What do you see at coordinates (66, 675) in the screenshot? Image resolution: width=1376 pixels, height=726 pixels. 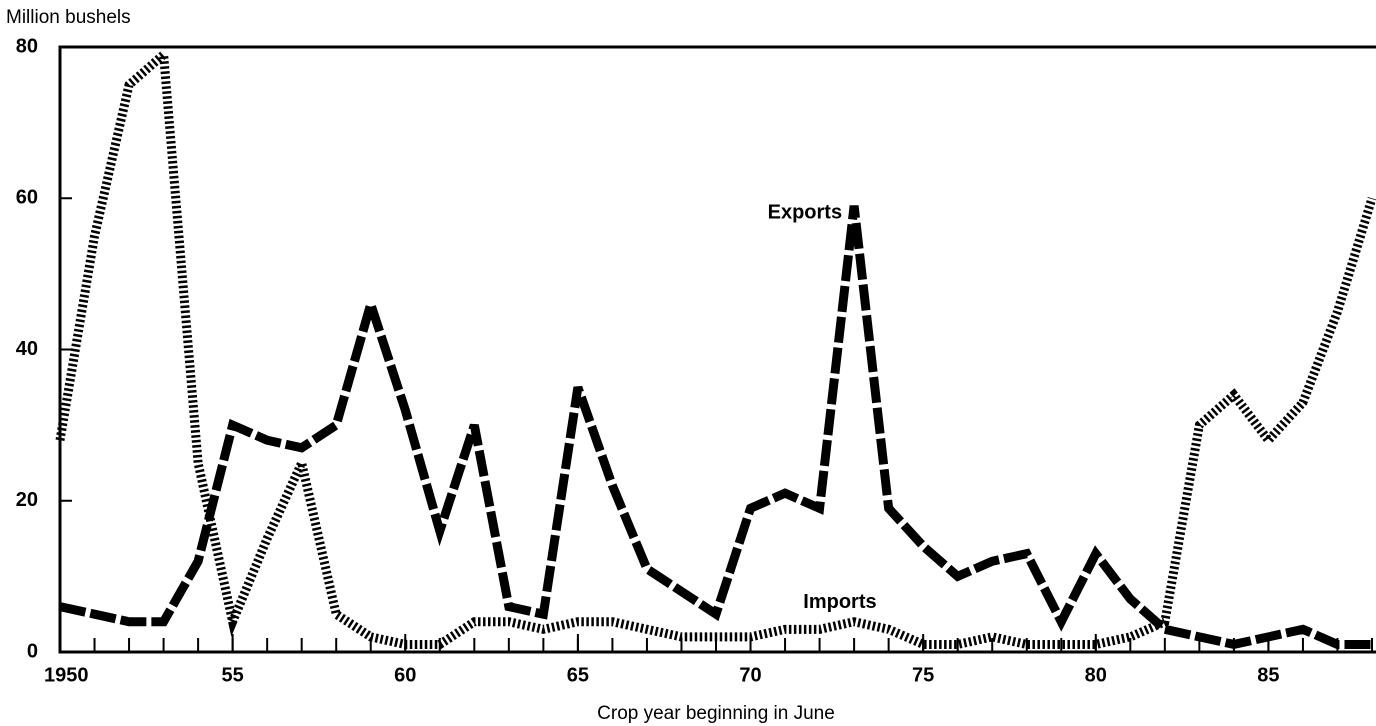 I see `x-tick-label: 1950` at bounding box center [66, 675].